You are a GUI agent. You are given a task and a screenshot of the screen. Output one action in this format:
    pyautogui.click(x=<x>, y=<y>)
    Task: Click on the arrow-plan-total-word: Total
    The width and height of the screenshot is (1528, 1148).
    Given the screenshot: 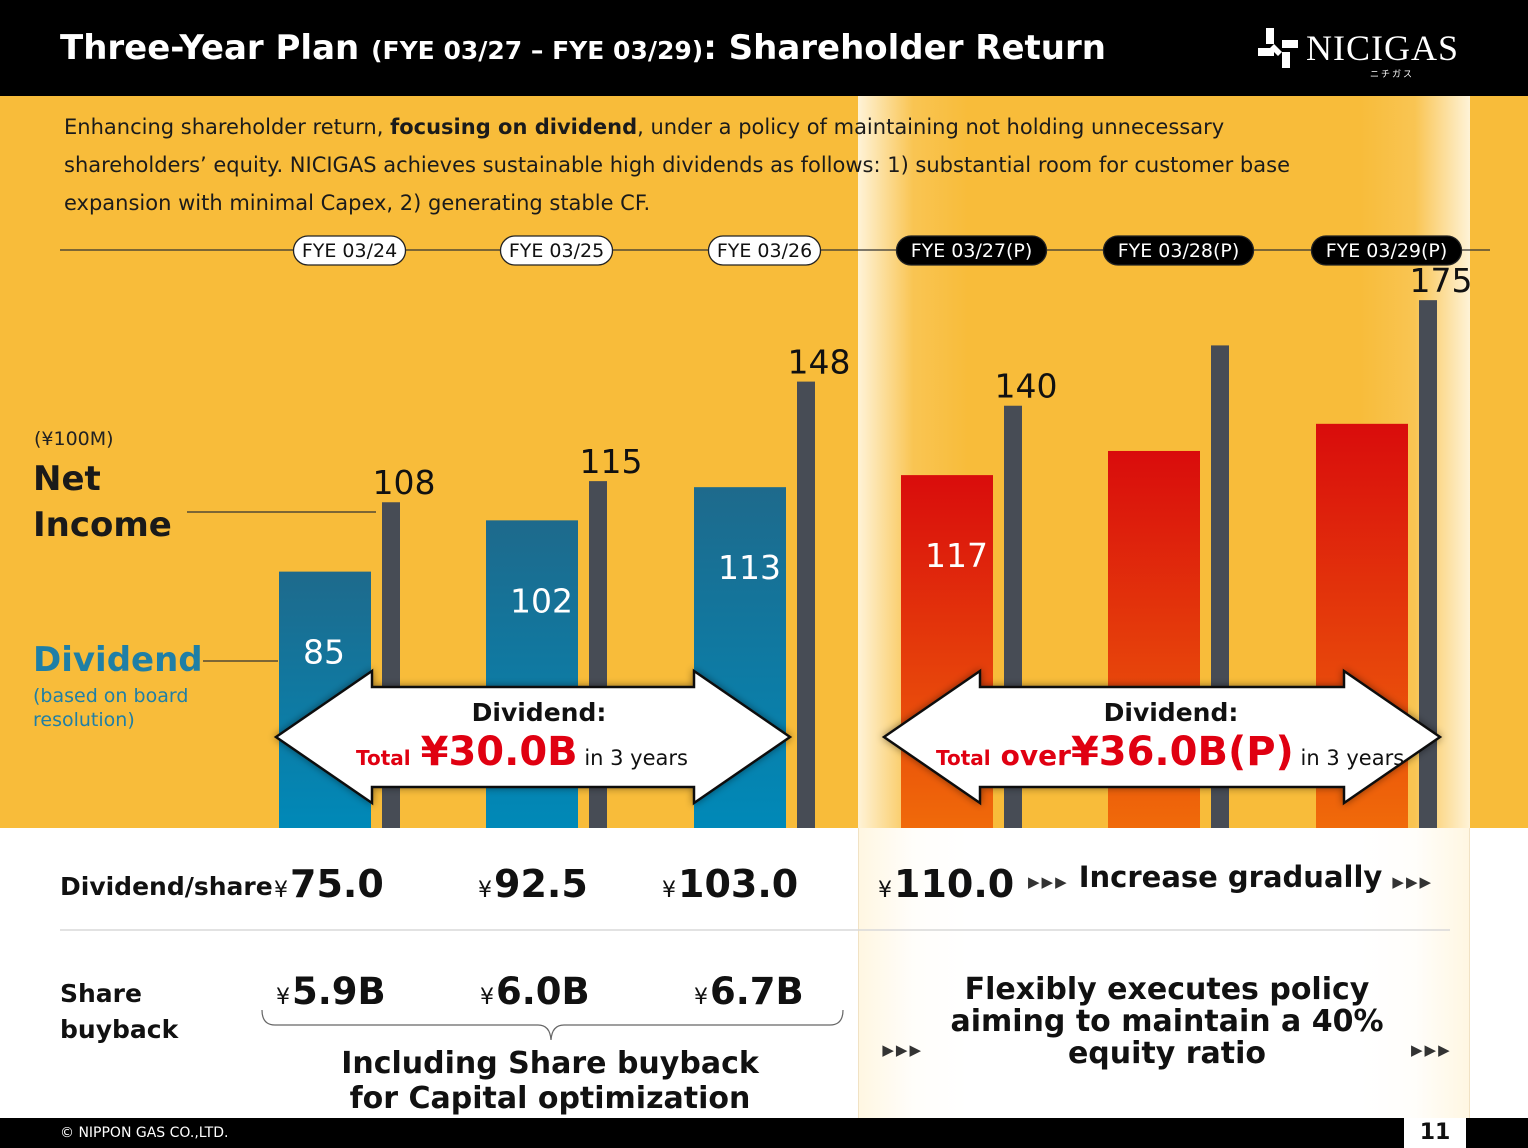 What is the action you would take?
    pyautogui.click(x=963, y=758)
    